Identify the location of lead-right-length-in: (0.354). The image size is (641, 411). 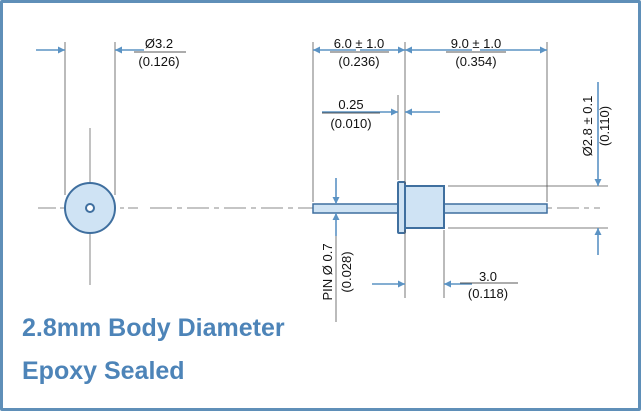
(475, 61).